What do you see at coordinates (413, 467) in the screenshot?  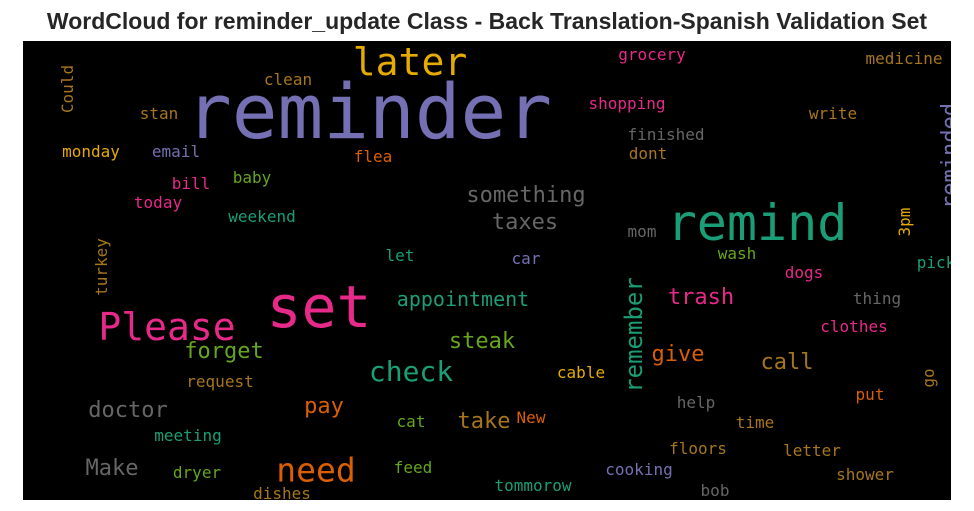 I see `word-feed: feed` at bounding box center [413, 467].